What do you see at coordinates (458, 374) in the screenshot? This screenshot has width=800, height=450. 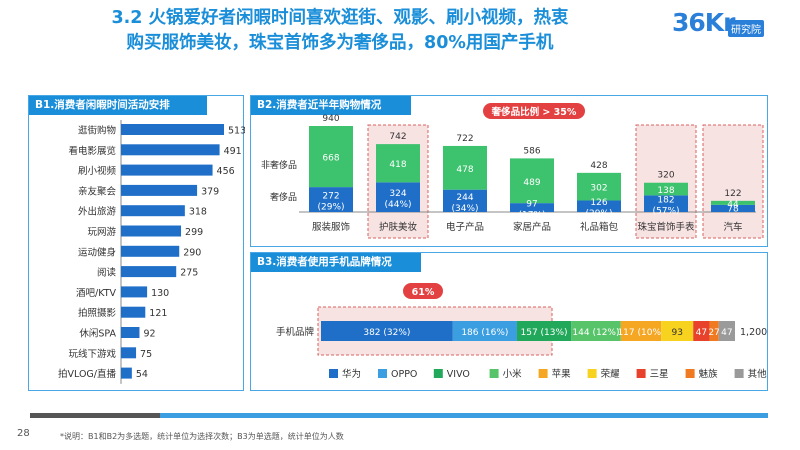 I see `b3-legend-label: VIVO` at bounding box center [458, 374].